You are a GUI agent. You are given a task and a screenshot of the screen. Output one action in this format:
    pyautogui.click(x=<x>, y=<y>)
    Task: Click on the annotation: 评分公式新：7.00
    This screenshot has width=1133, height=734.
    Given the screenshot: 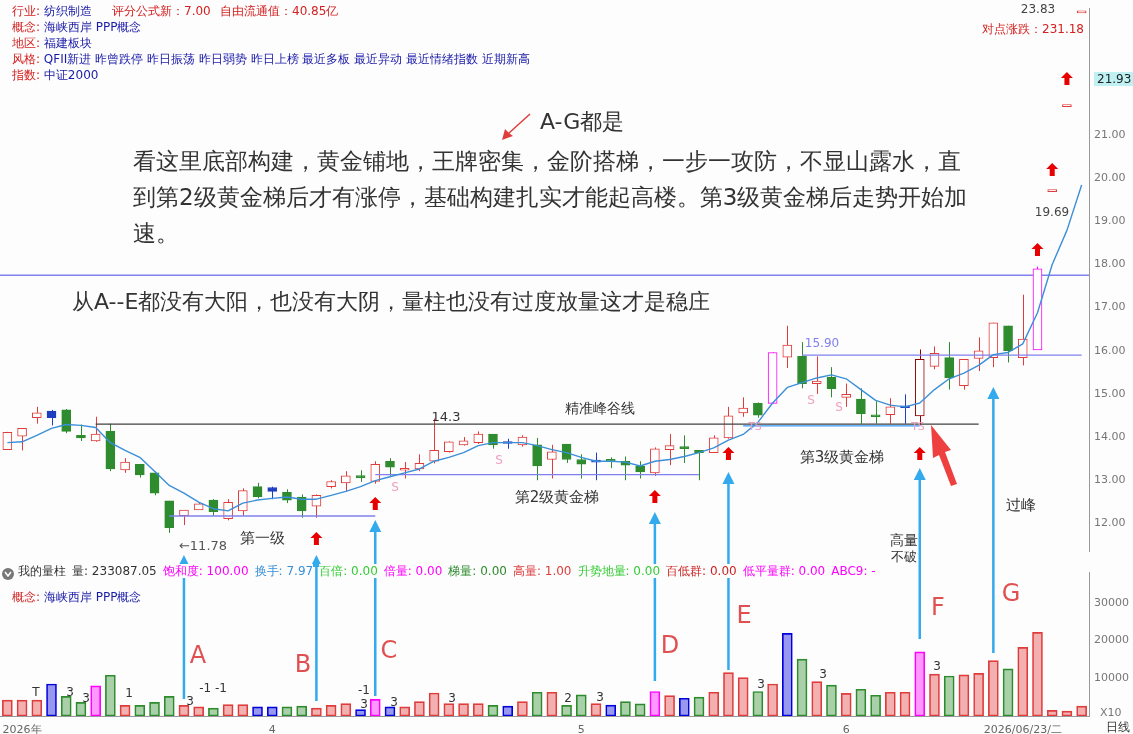 What is the action you would take?
    pyautogui.click(x=161, y=11)
    